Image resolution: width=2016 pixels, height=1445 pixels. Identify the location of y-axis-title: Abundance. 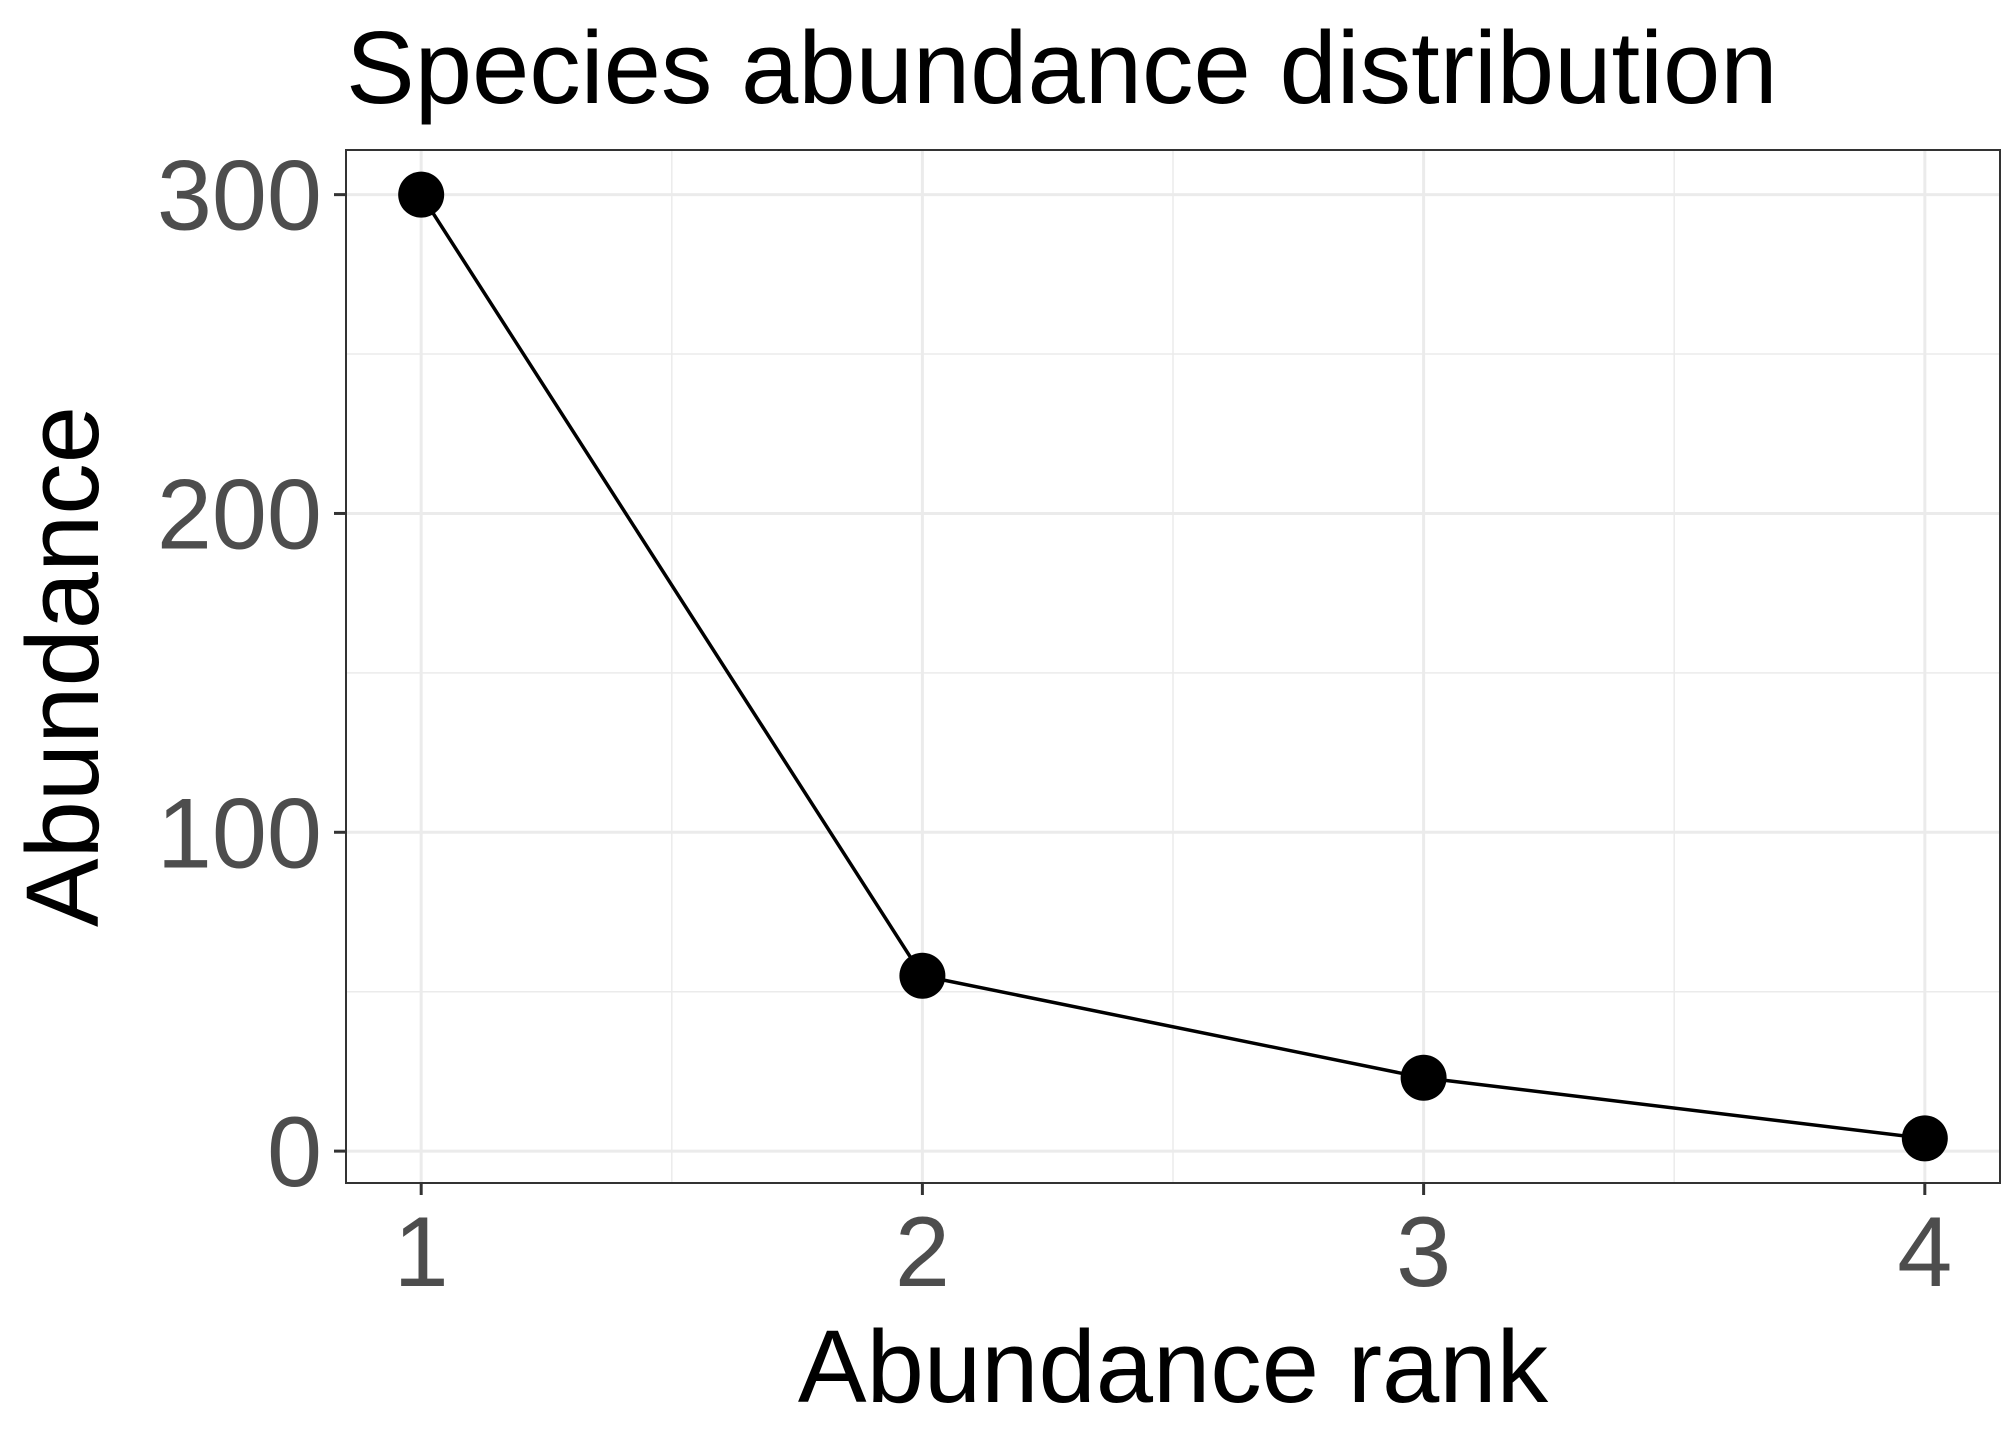
(62, 666).